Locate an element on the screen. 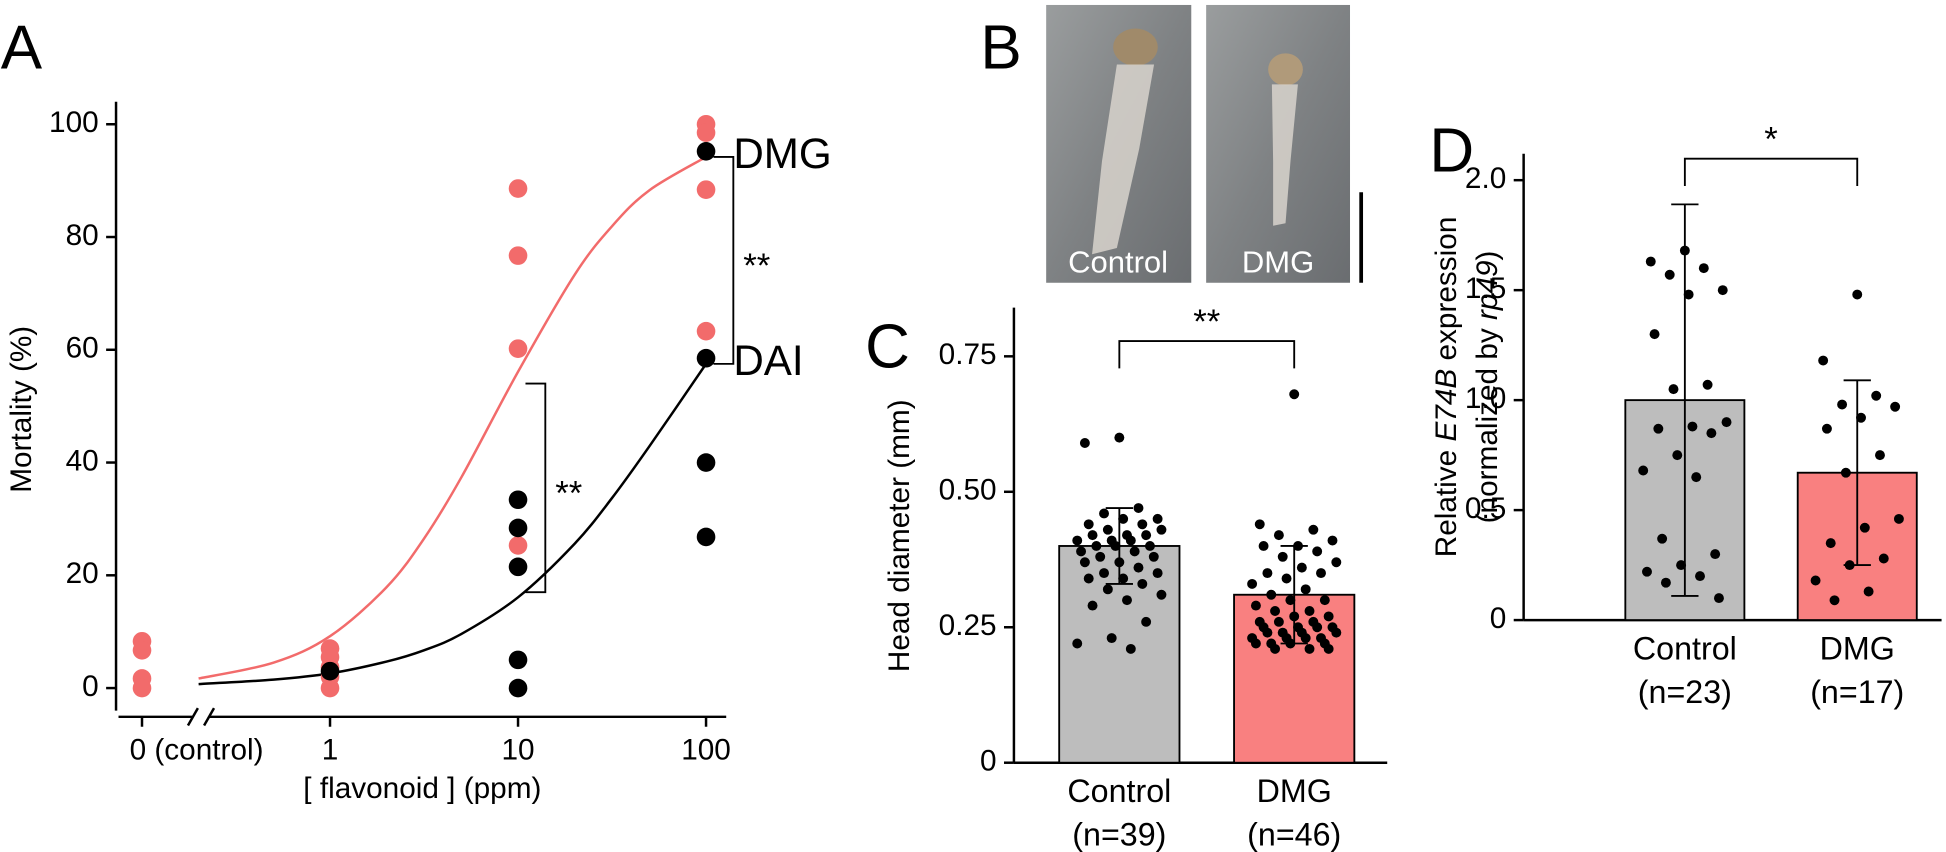  panel-letter: D is located at coordinates (1451, 150).